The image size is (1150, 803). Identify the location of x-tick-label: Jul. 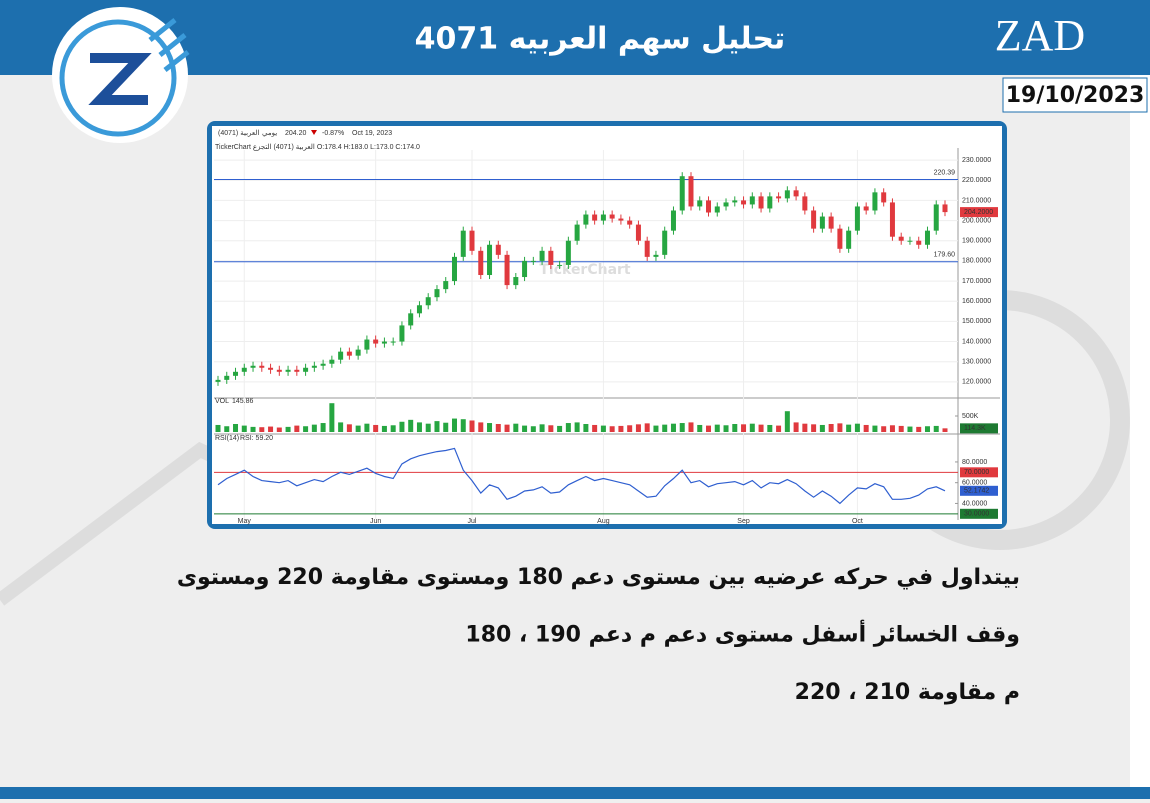
(472, 521).